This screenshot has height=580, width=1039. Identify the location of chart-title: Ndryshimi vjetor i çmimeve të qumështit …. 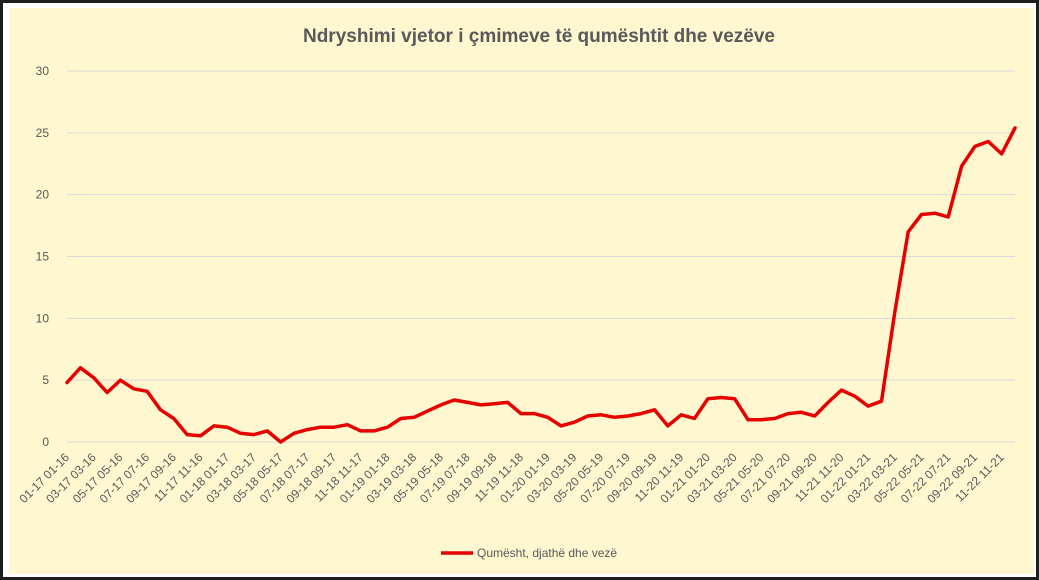
(539, 36).